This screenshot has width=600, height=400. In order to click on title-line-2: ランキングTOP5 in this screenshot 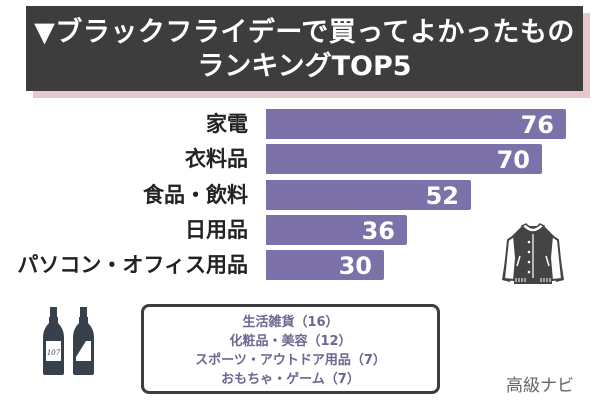, I will do `click(304, 66)`.